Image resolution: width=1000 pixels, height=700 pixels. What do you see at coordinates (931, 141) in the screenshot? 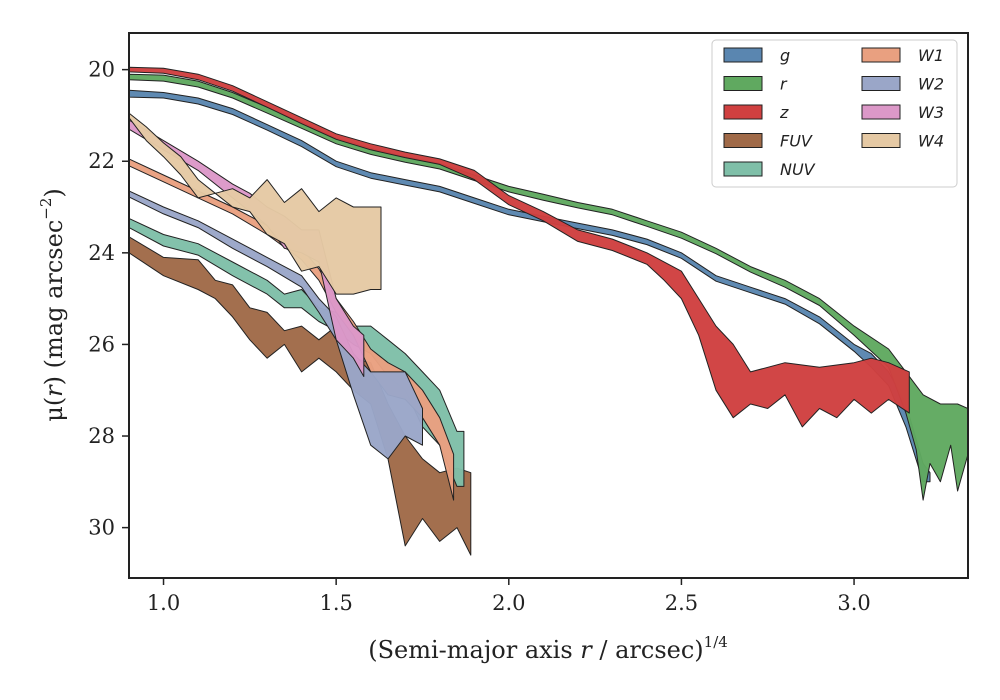
I see `legend-label-w4: W4` at bounding box center [931, 141].